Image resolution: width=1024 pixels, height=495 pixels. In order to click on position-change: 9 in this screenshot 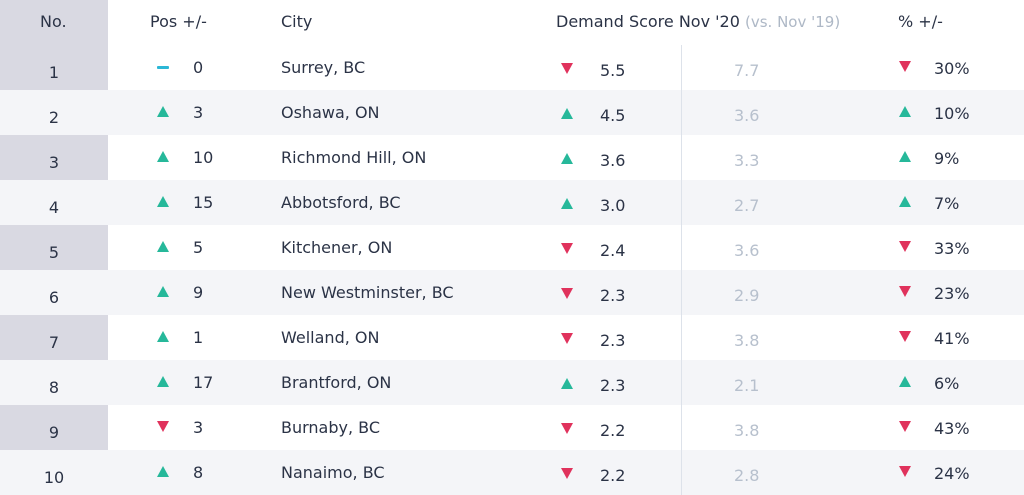, I will do `click(198, 292)`.